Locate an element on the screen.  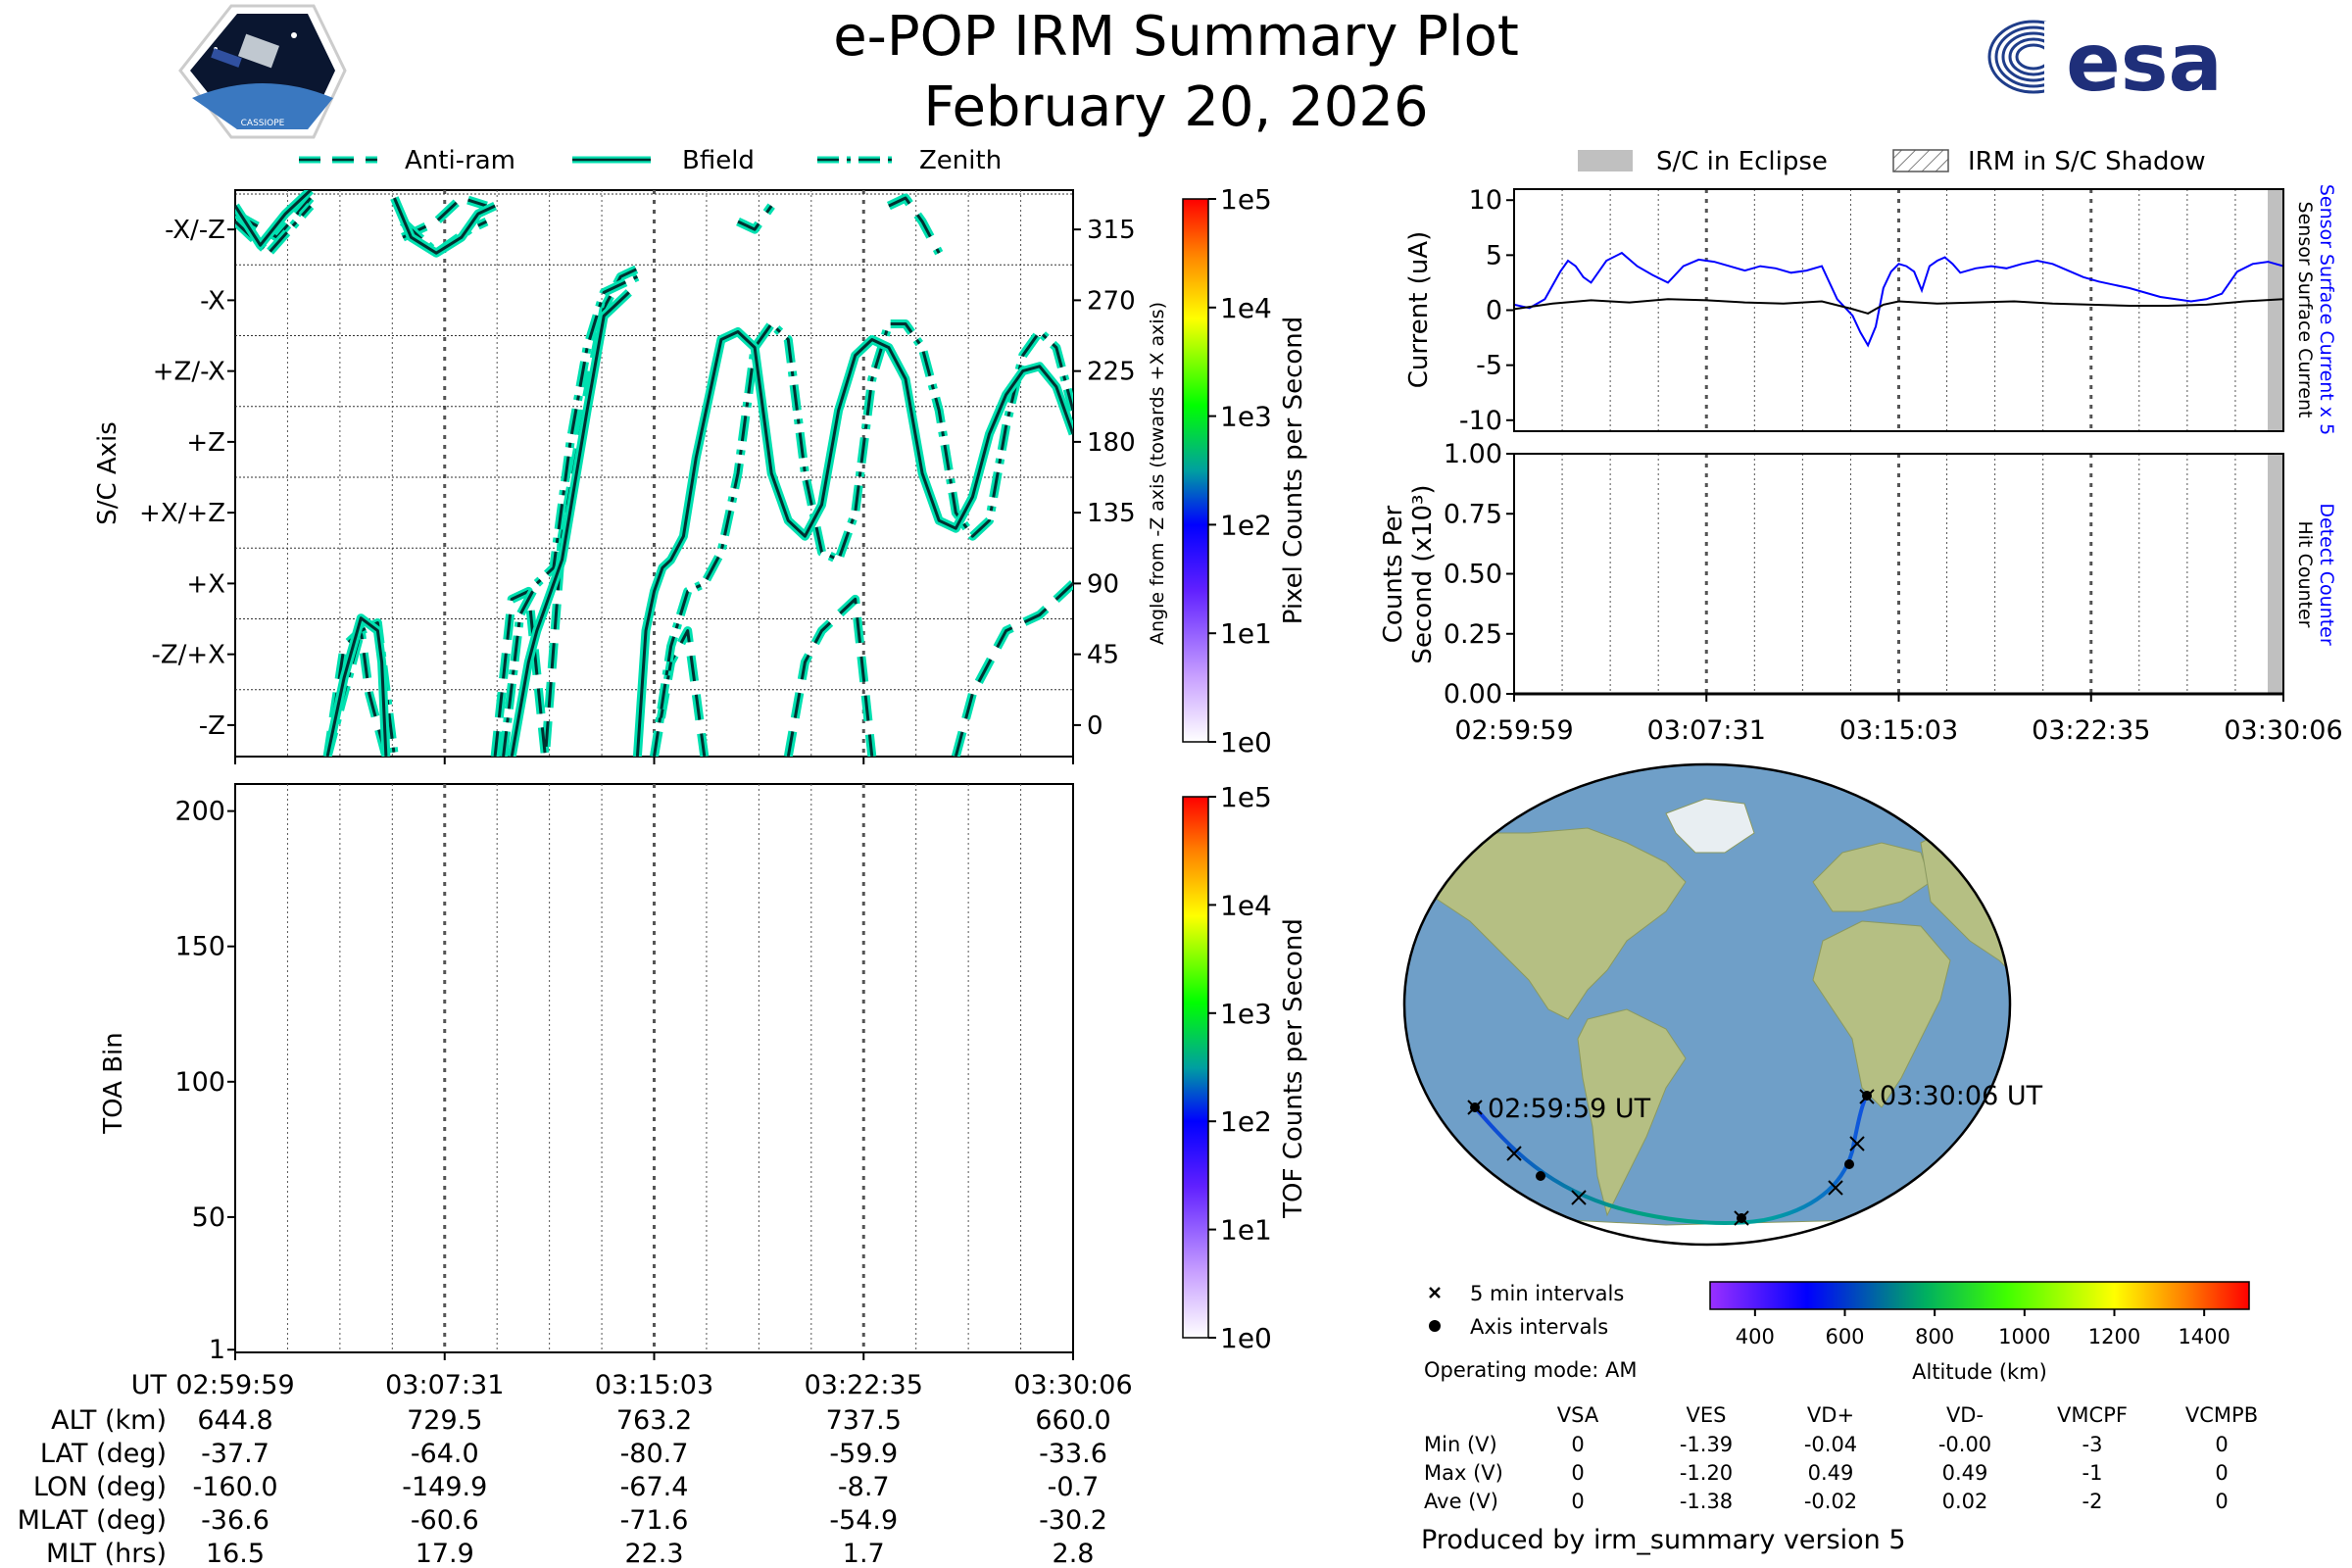
angle-tick-label: 315 is located at coordinates (1111, 230).